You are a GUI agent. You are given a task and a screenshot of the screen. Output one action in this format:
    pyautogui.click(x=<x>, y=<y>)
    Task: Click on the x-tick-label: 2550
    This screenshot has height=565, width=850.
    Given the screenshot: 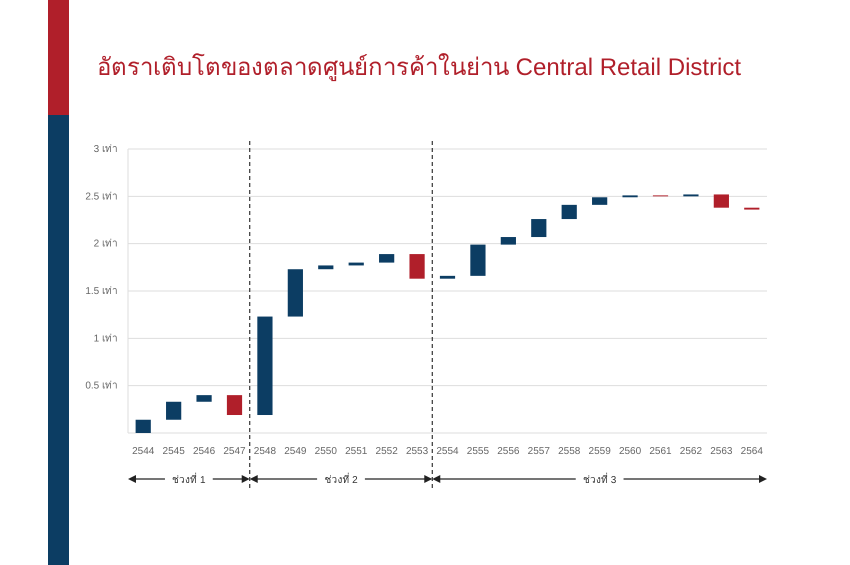 What is the action you would take?
    pyautogui.click(x=326, y=451)
    